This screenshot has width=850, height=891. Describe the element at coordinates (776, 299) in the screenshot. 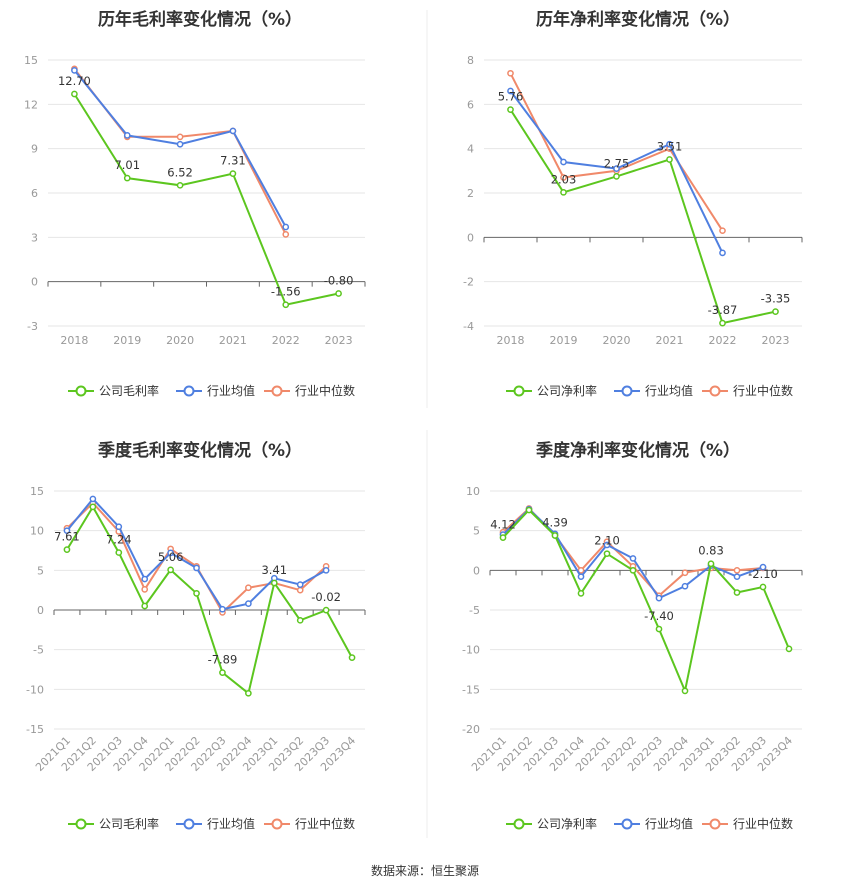

I see `data-label: -3.35` at that location.